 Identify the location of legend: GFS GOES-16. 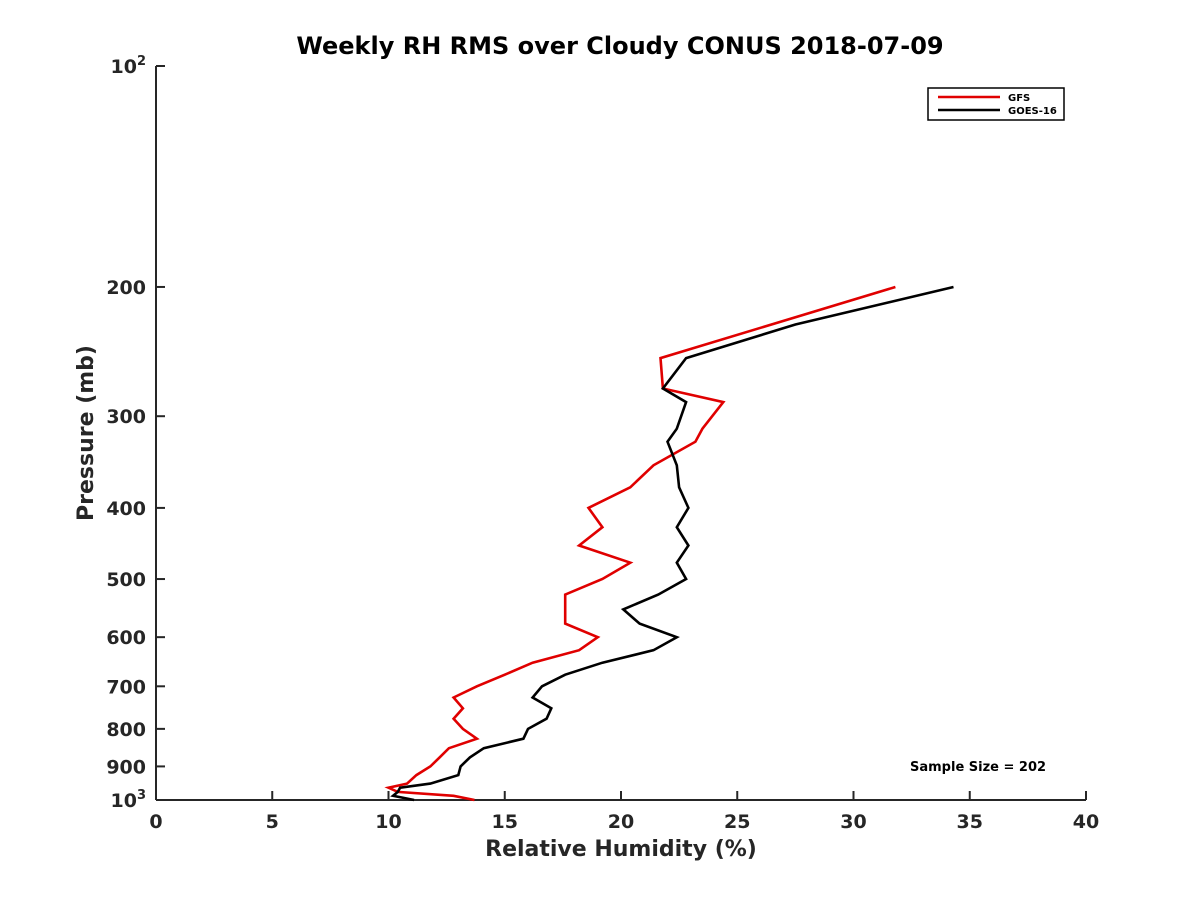
(996, 104).